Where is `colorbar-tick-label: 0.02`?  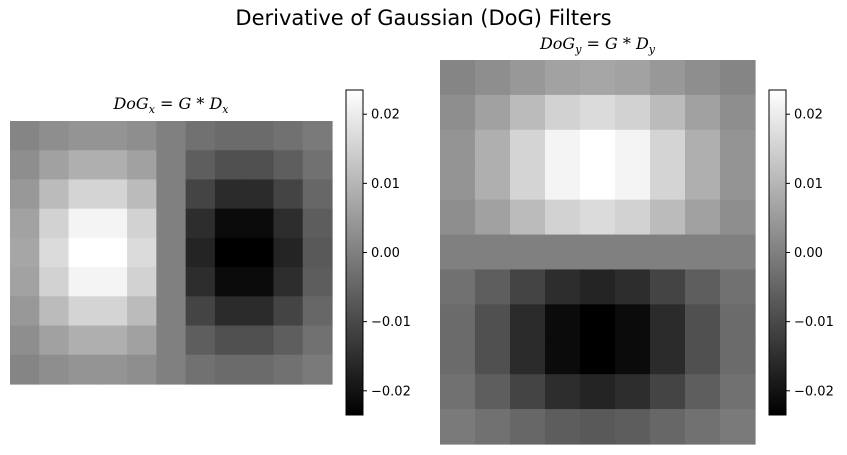
colorbar-tick-label: 0.02 is located at coordinates (385, 115).